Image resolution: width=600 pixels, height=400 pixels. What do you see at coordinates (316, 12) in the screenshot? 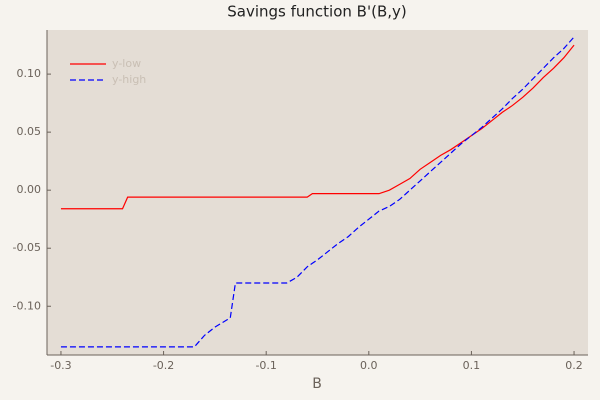
I see `chart-title: Savings function B'(B,y)` at bounding box center [316, 12].